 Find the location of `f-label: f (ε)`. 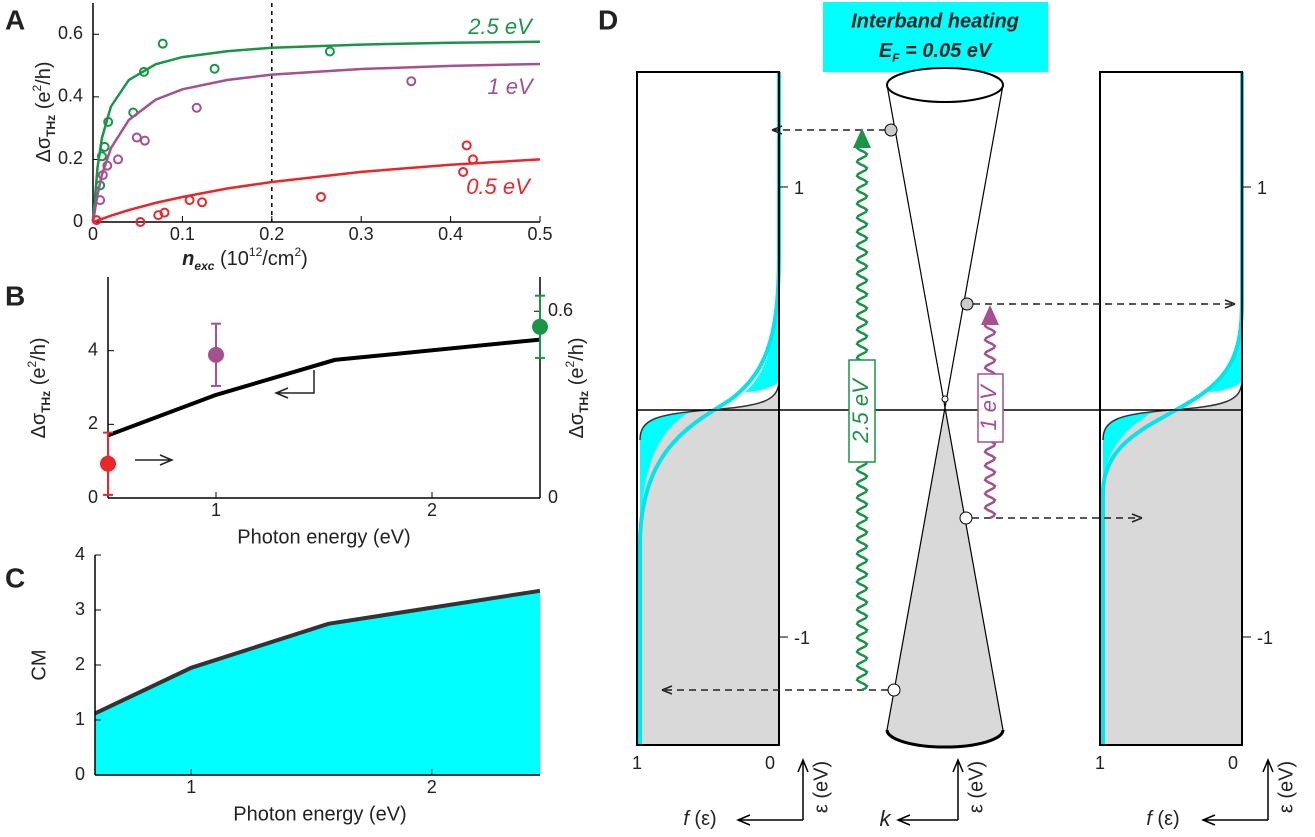

f-label: f (ε) is located at coordinates (1162, 819).